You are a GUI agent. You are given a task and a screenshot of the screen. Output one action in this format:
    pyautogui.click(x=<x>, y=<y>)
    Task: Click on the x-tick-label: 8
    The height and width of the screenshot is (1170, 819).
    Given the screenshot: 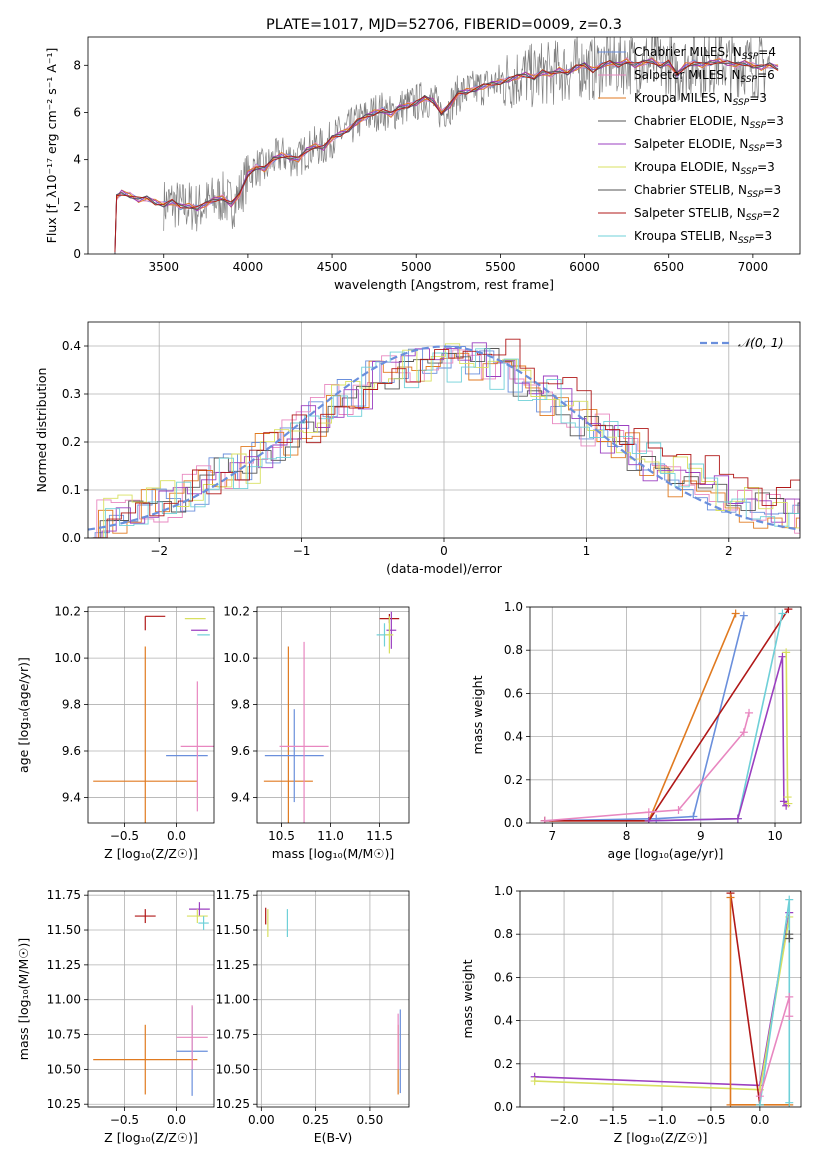 What is the action you would take?
    pyautogui.click(x=627, y=836)
    